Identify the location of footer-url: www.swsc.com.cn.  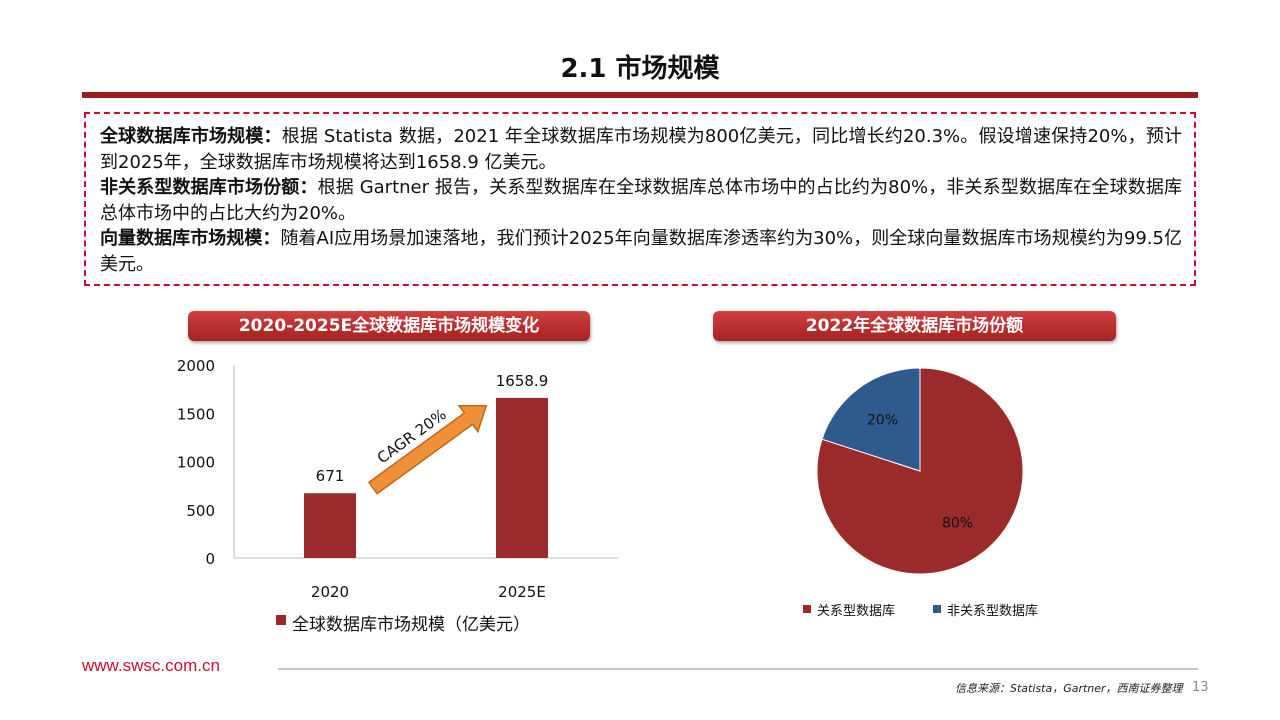
(151, 665).